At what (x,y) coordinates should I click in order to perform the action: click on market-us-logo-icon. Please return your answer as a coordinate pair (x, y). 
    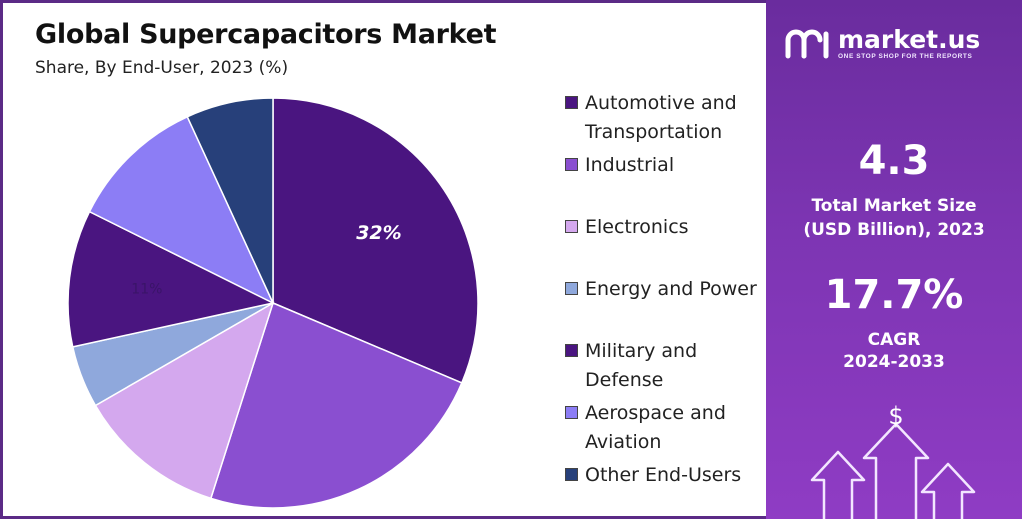
    Looking at the image, I should click on (807, 44).